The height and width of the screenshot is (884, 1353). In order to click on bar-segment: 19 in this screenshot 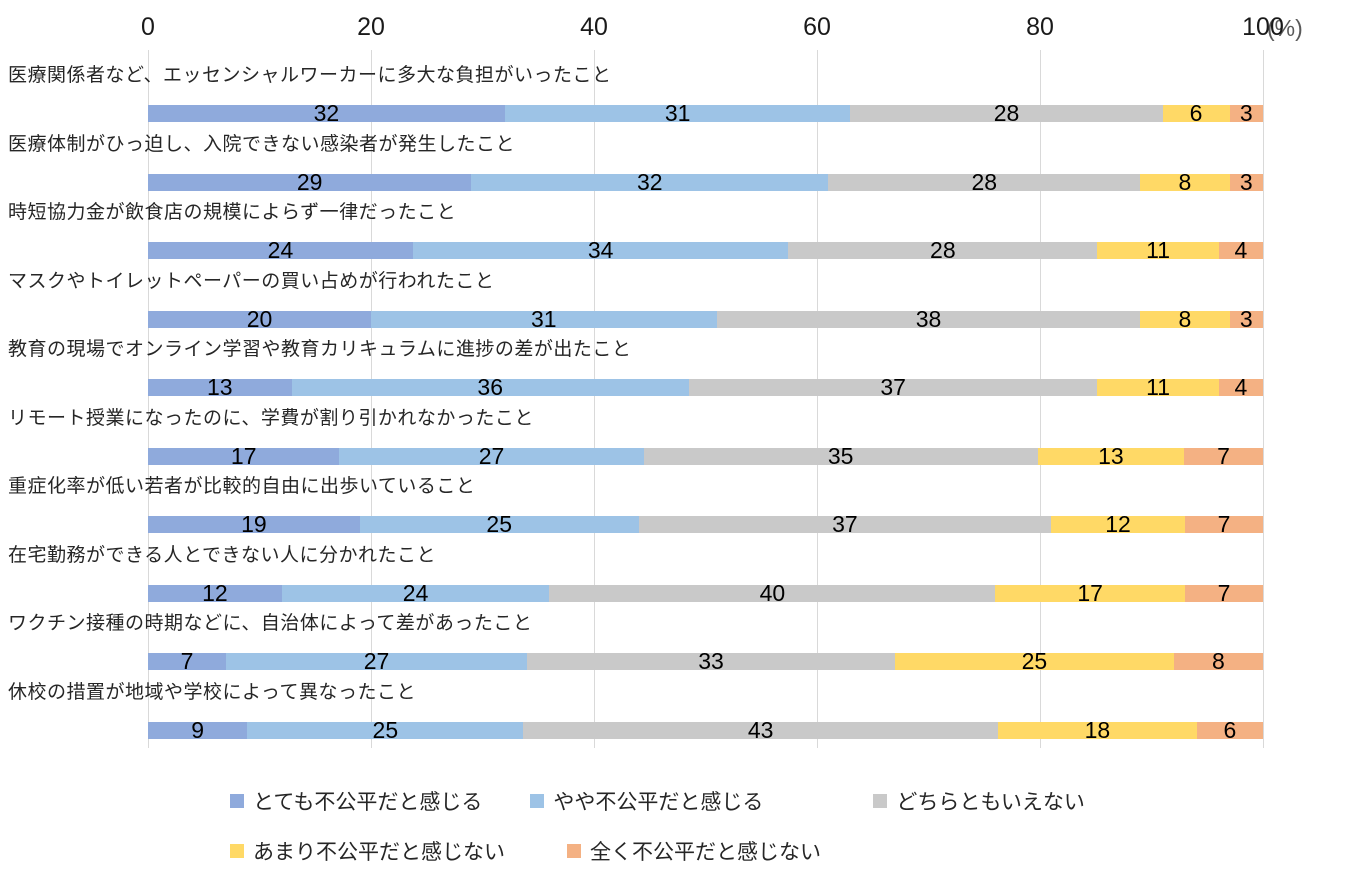, I will do `click(254, 524)`.